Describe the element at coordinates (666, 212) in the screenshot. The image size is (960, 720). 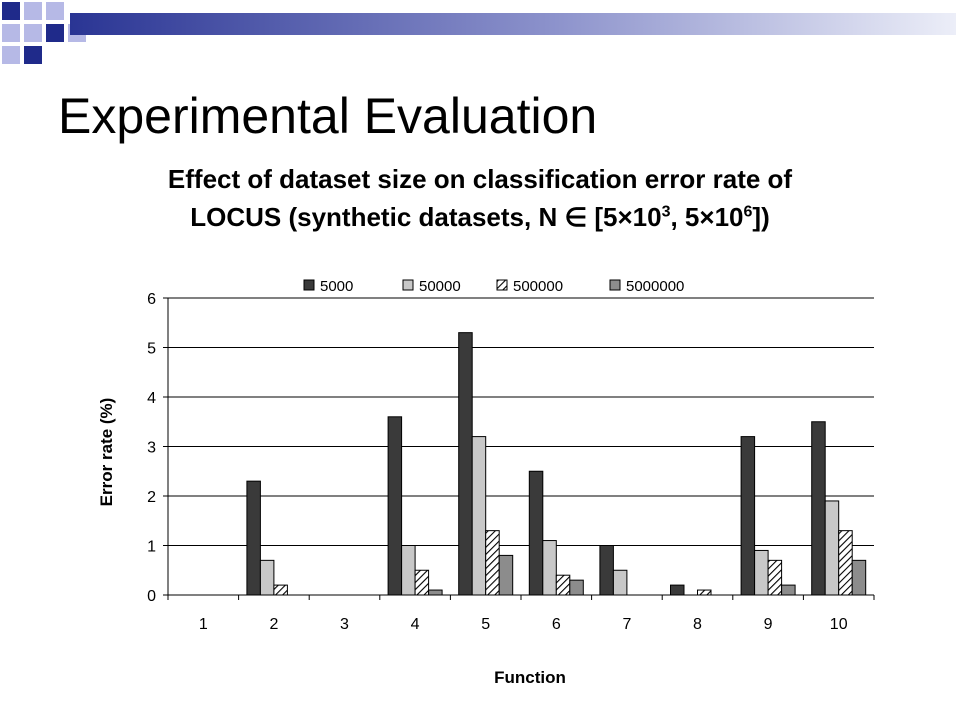
I see `power-exponent: 3` at that location.